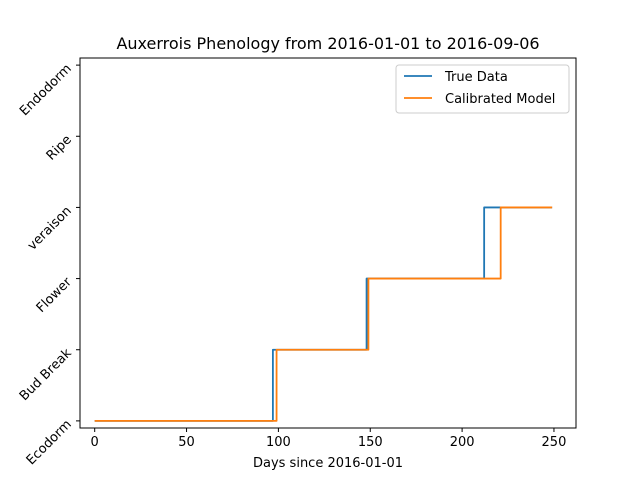  I want to click on x-tick-label: 0, so click(95, 442).